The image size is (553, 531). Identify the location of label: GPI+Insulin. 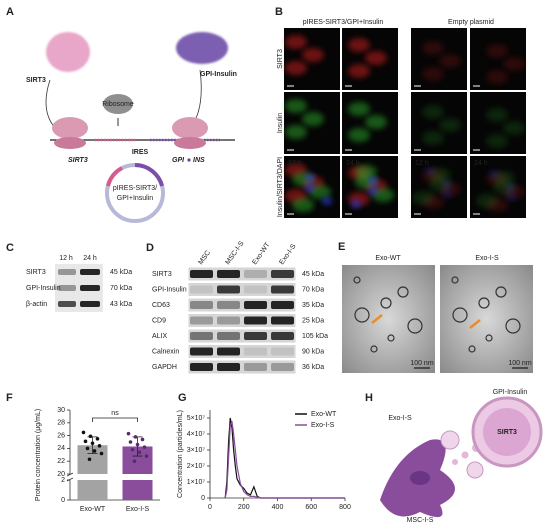
(135, 198).